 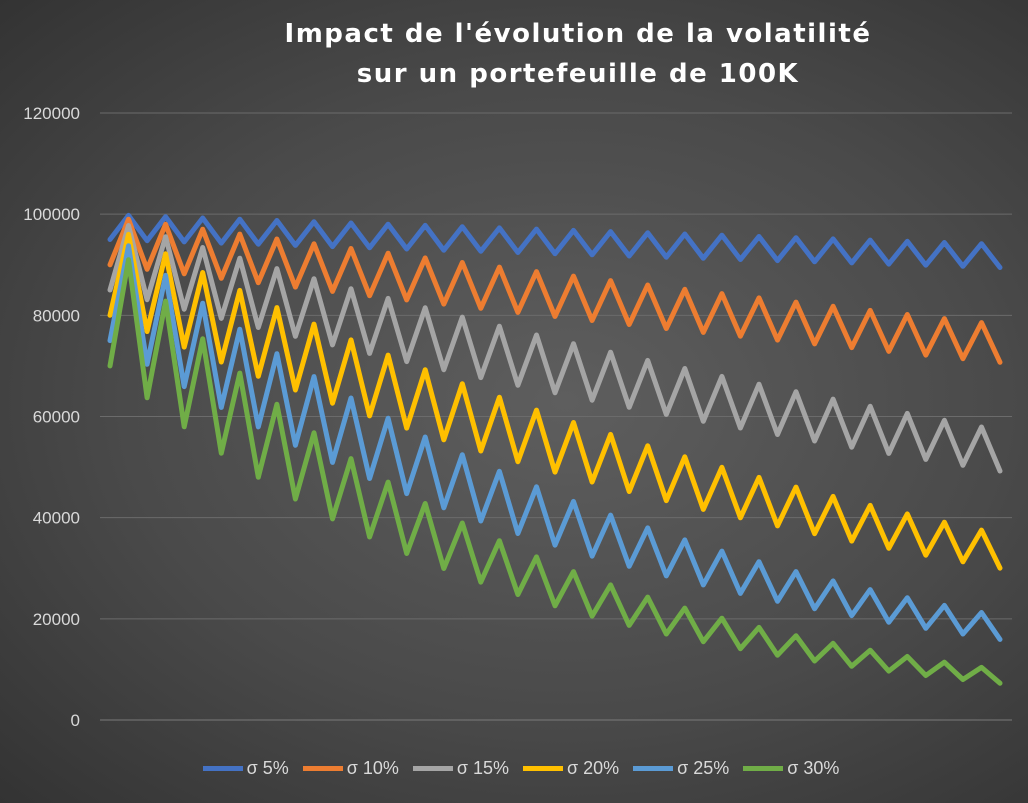 I want to click on legend-item: σ 15%, so click(x=460, y=768).